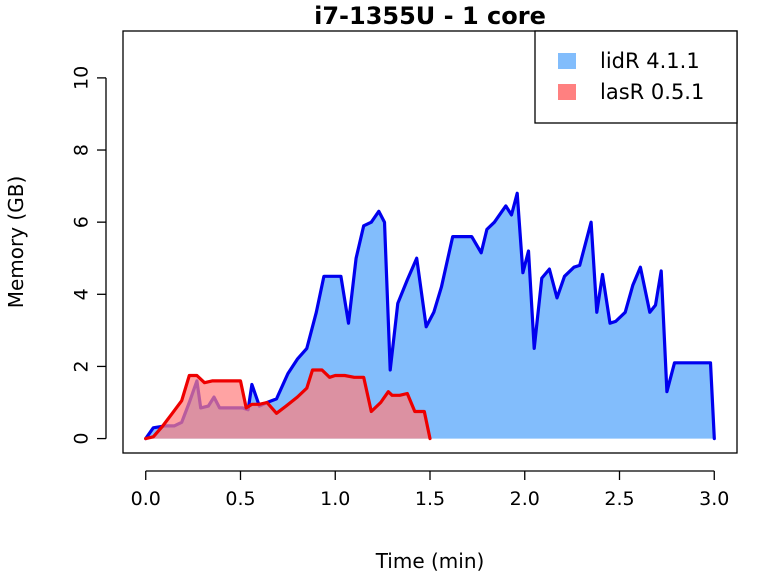  I want to click on y-tick-label: 10, so click(82, 78).